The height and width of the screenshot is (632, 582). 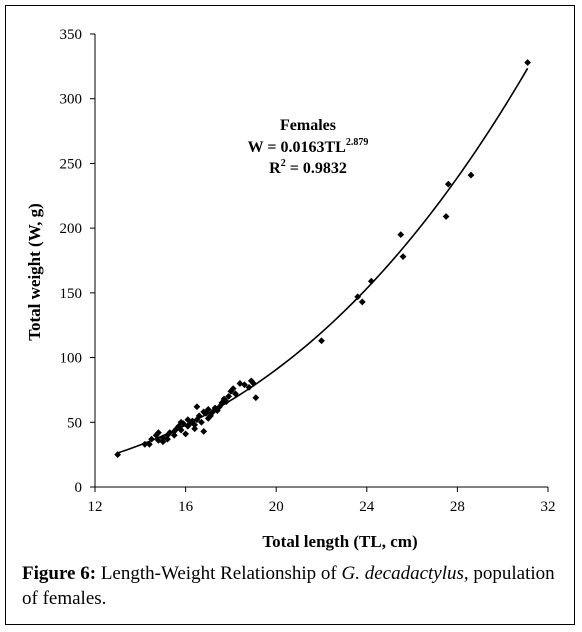 What do you see at coordinates (95, 507) in the screenshot?
I see `x-tick-label: 12` at bounding box center [95, 507].